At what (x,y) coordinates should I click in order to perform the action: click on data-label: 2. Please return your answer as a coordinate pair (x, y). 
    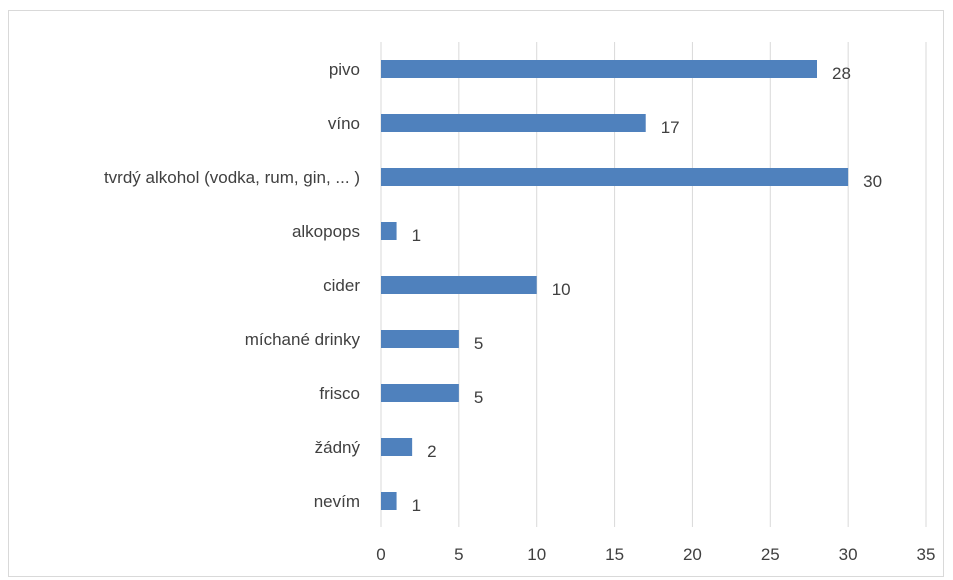
    Looking at the image, I should click on (431, 451).